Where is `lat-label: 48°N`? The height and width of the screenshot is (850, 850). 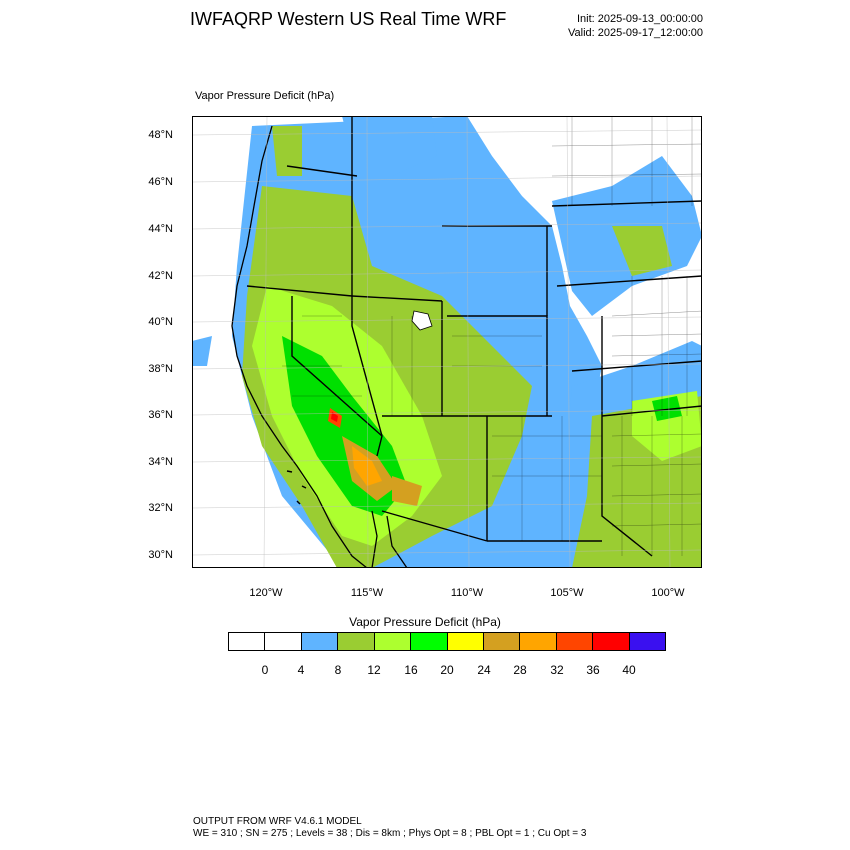
lat-label: 48°N is located at coordinates (160, 135).